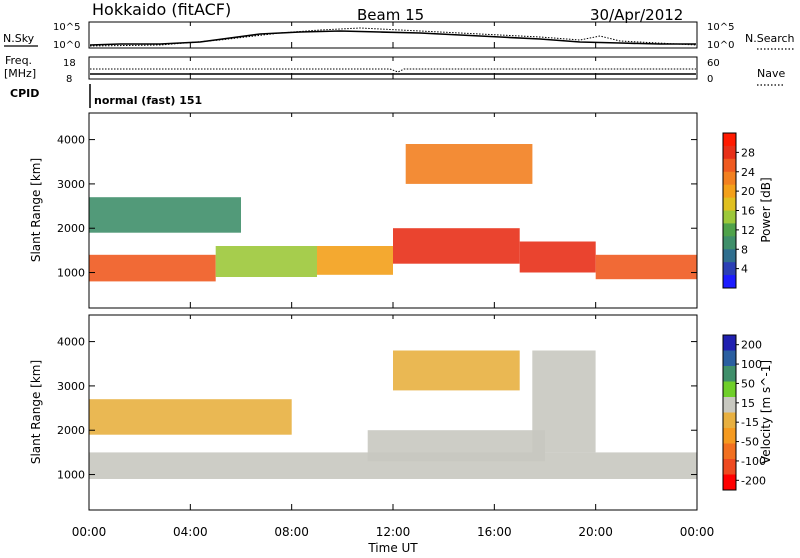 The height and width of the screenshot is (558, 800). I want to click on cpid-row: CPID normal (fast) 151, so click(106, 96).